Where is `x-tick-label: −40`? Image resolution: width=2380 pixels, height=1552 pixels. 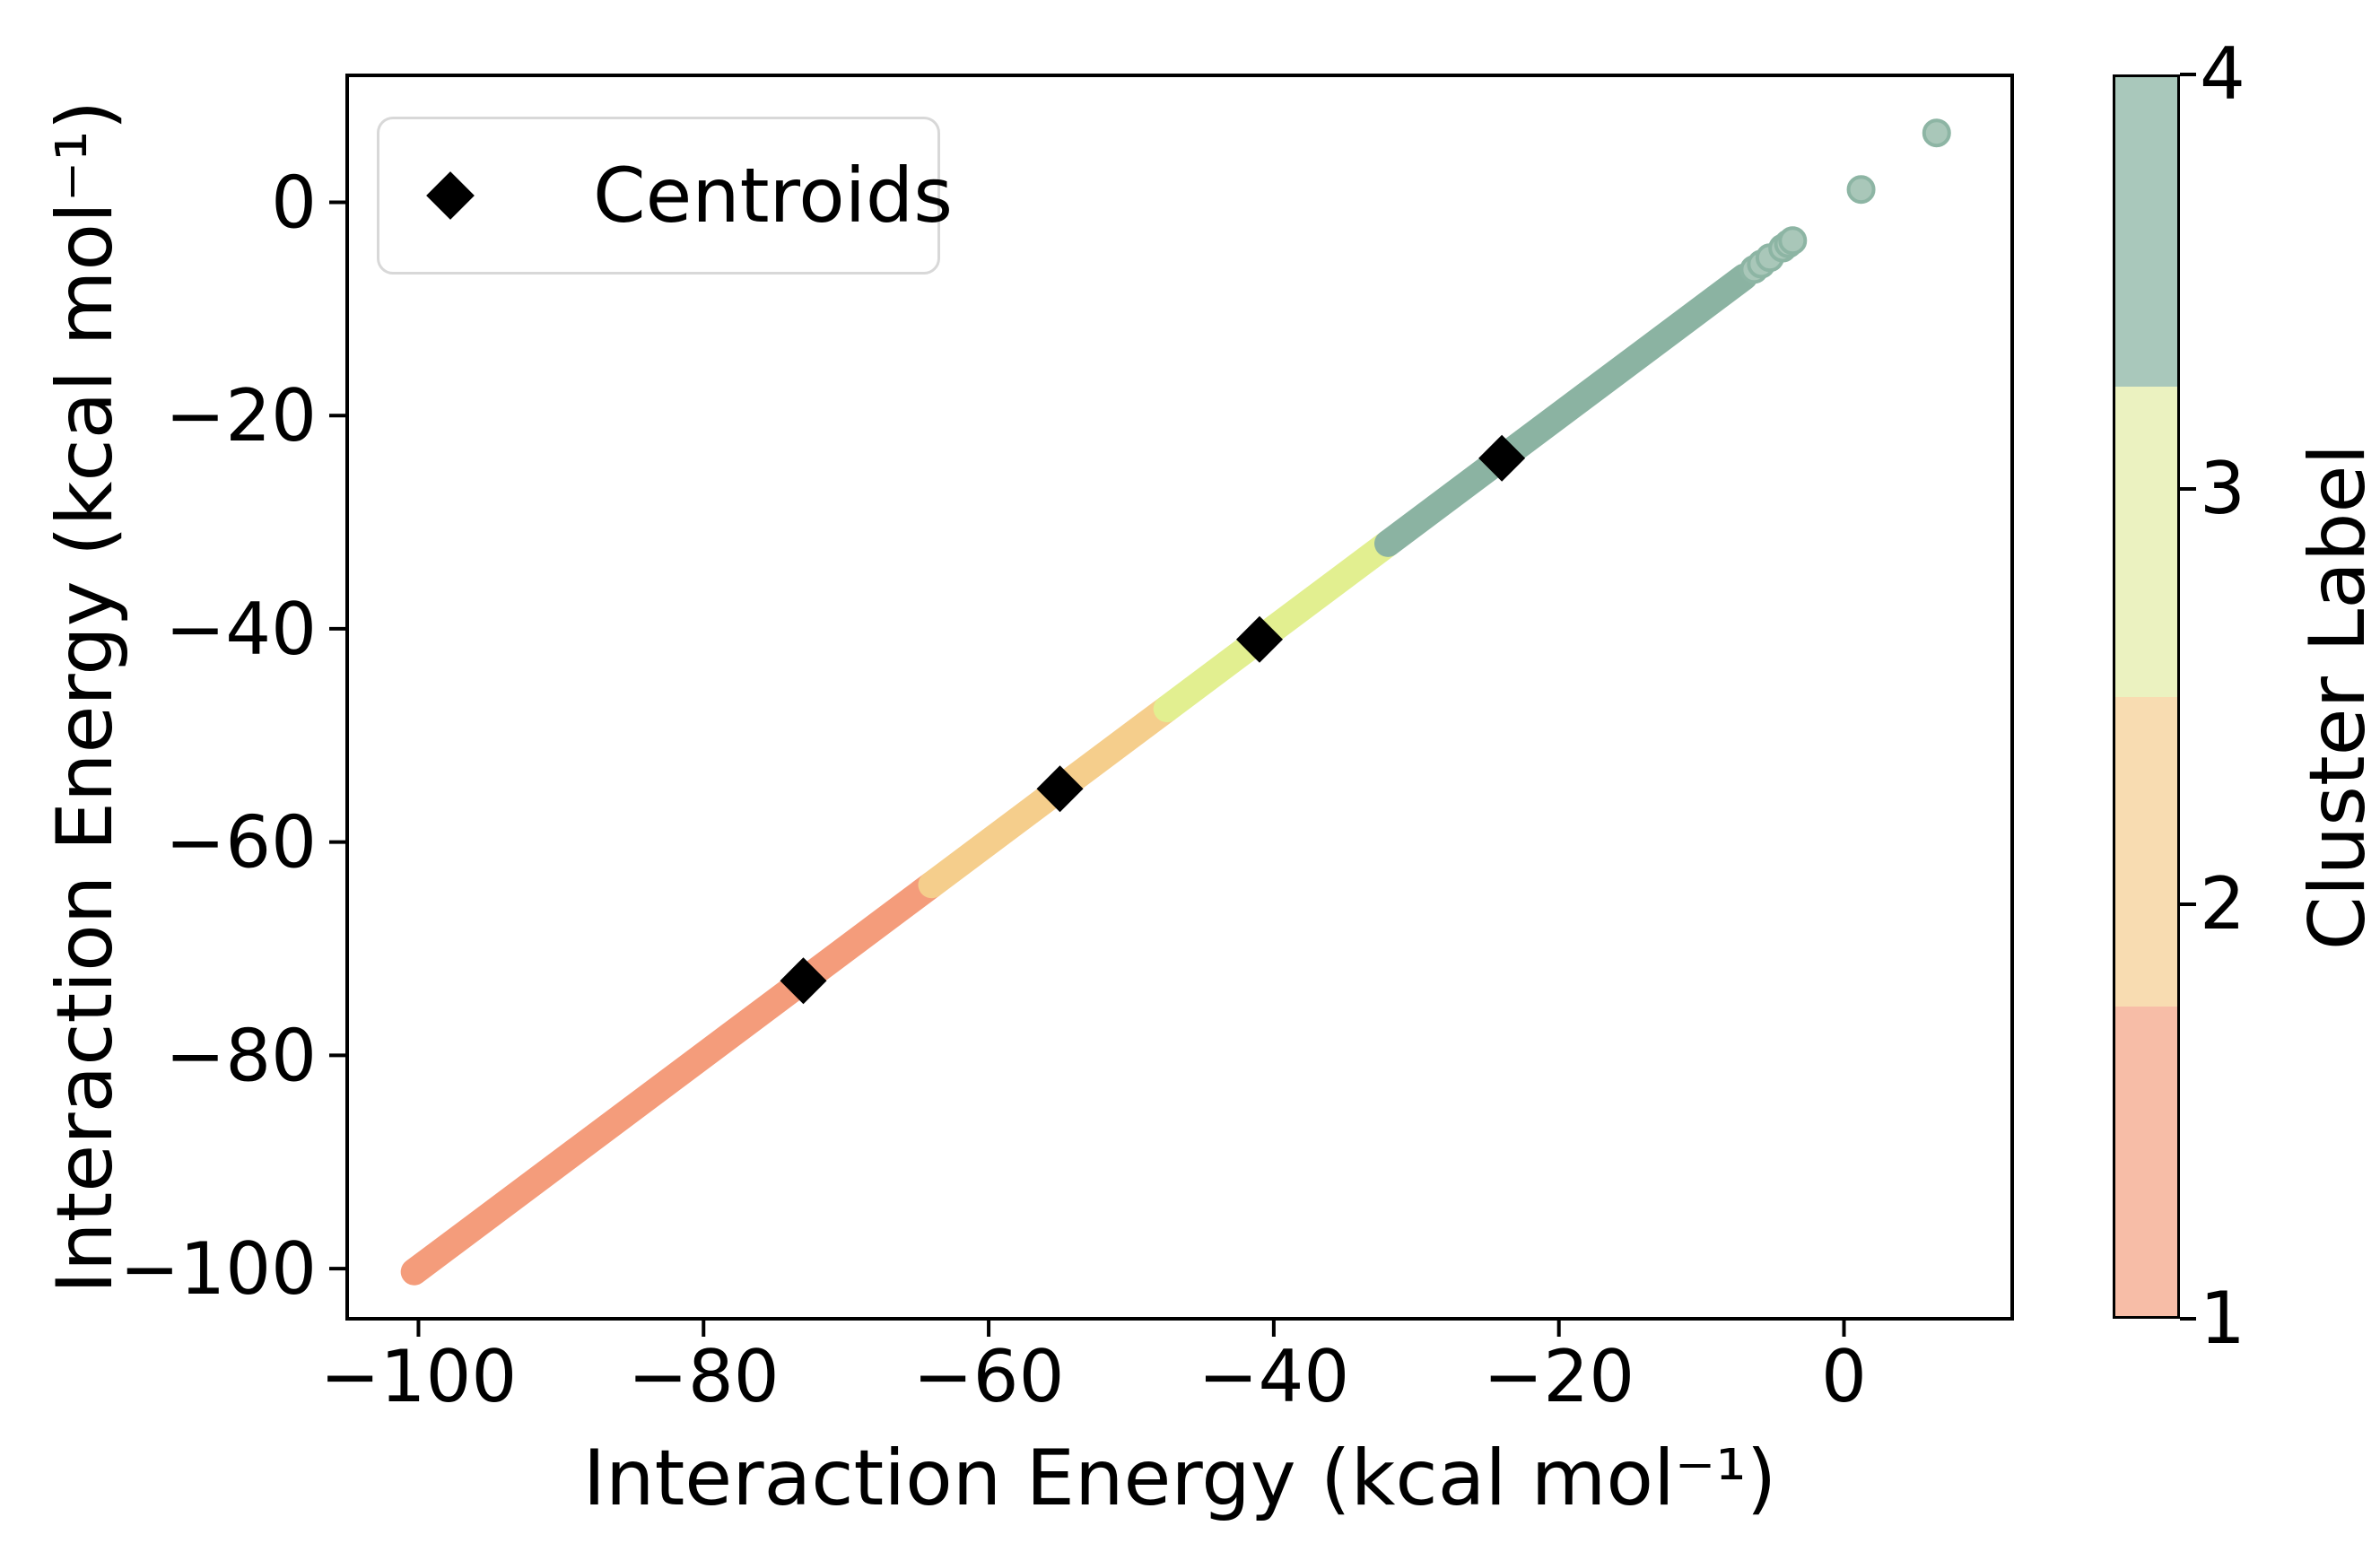 x-tick-label: −40 is located at coordinates (1273, 1376).